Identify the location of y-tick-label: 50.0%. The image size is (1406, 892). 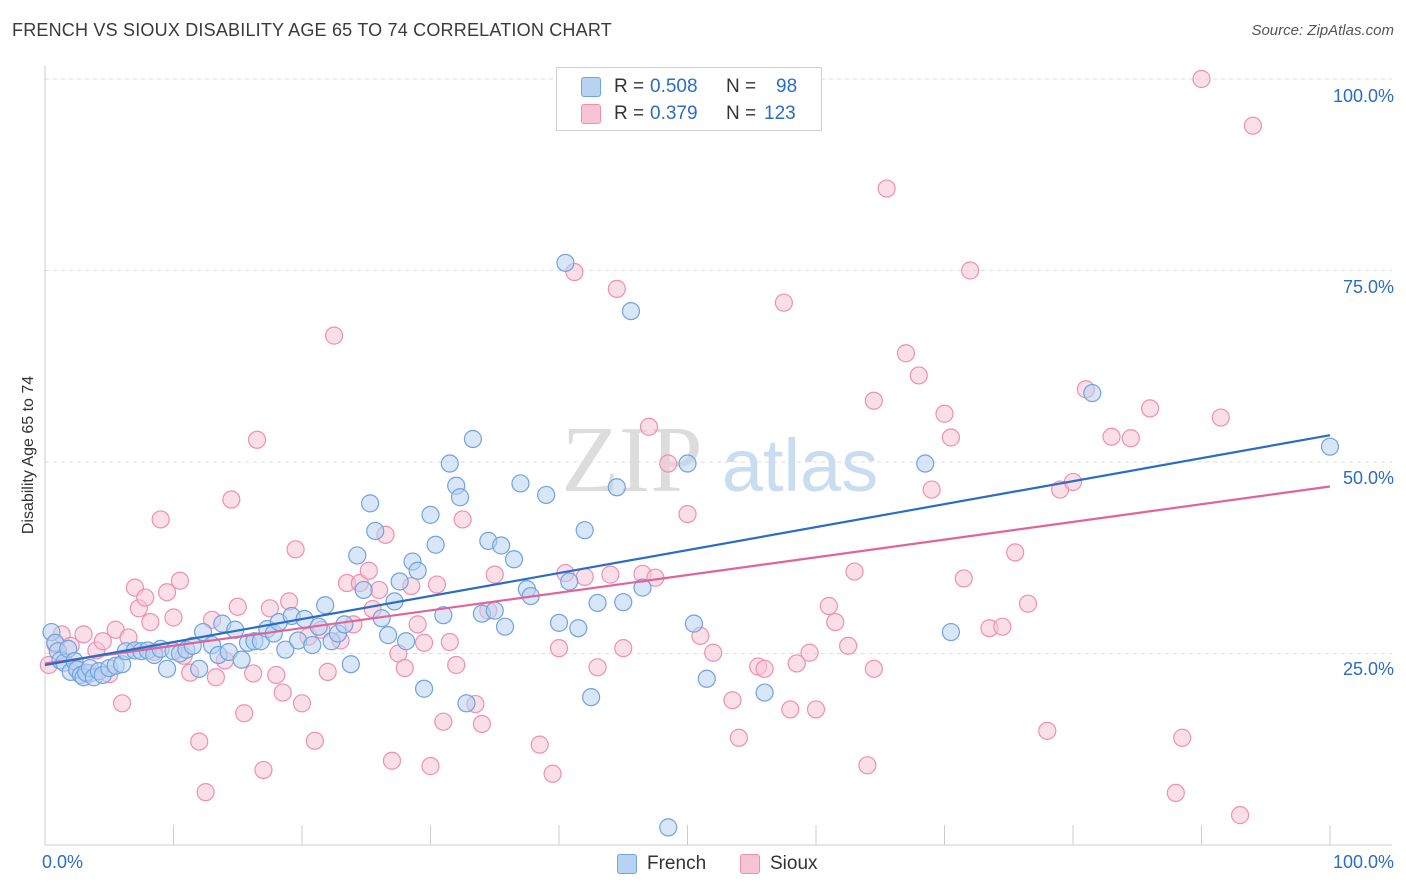
(1368, 478).